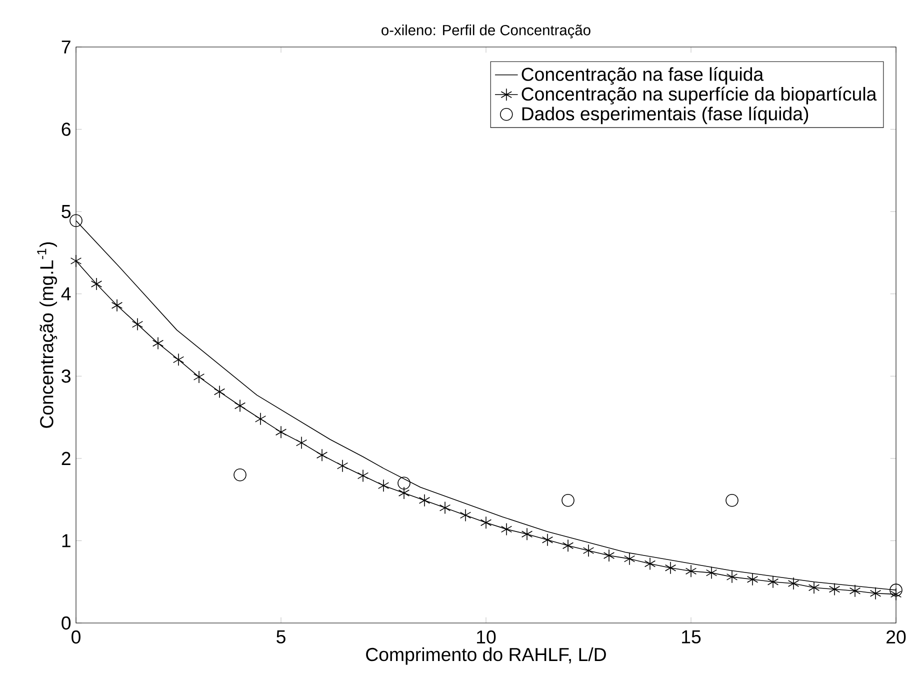  I want to click on y-tick-label: 5, so click(66, 211).